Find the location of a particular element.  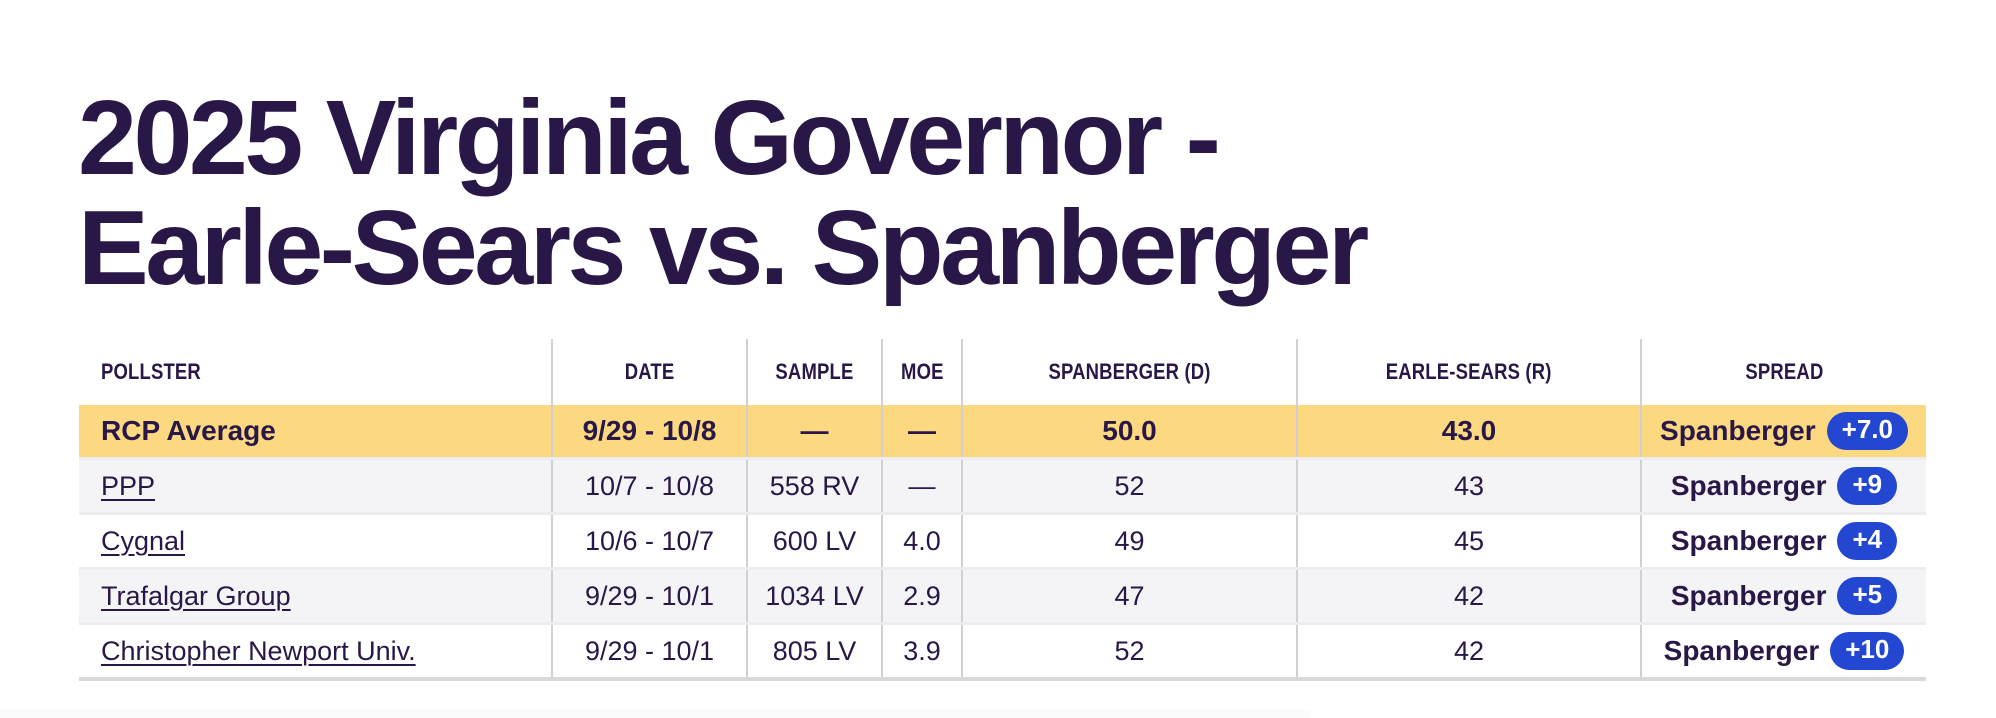

spread-cell: Spanberger +5 is located at coordinates (1783, 596).